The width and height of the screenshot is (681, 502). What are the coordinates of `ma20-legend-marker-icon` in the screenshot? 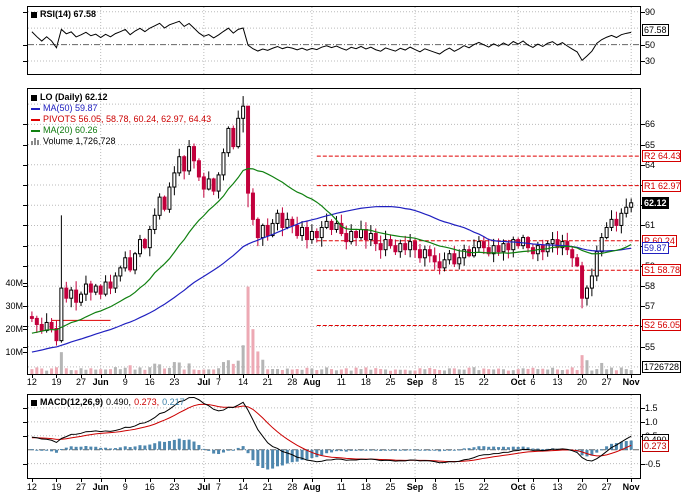 It's located at (35, 130).